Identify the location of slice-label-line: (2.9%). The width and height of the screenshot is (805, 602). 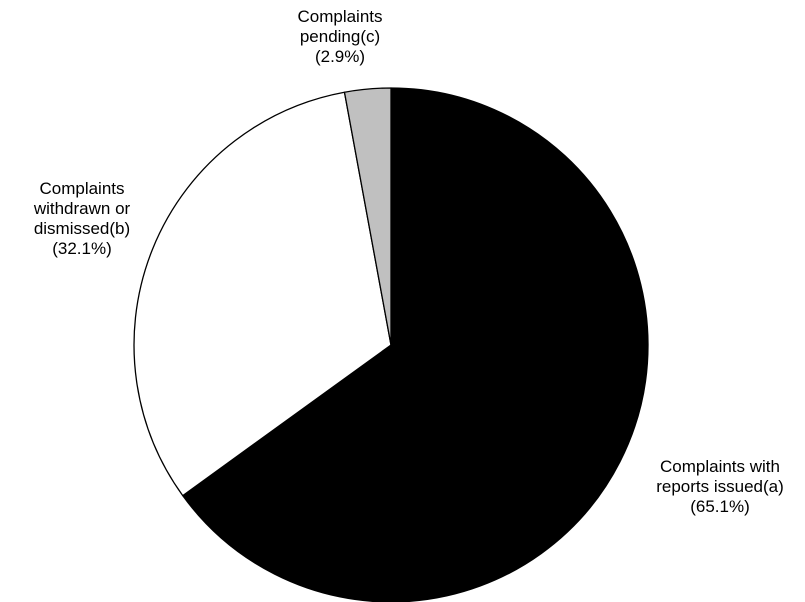
(340, 56).